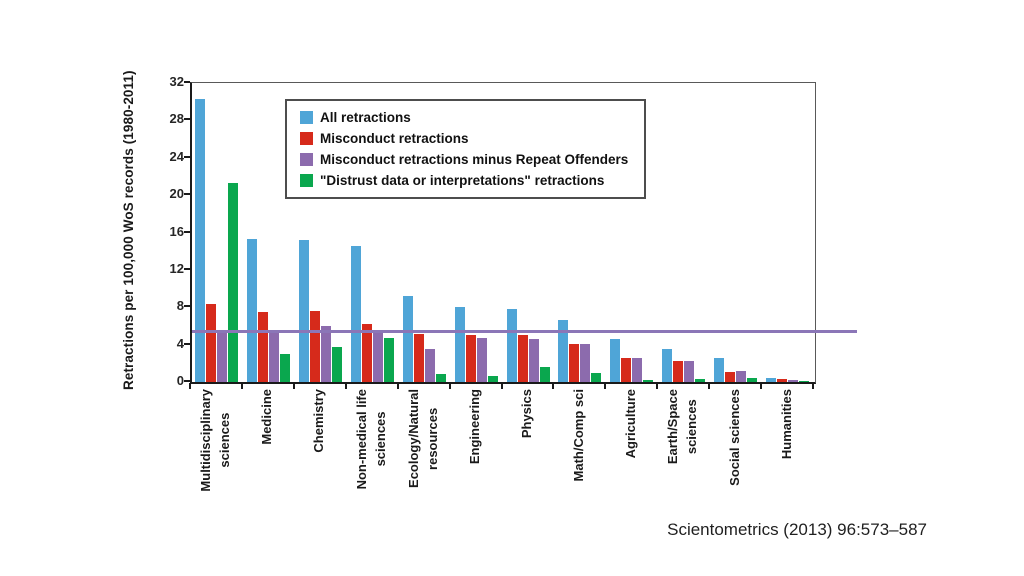 The width and height of the screenshot is (1024, 576). I want to click on y-tick-label: 32, so click(176, 81).